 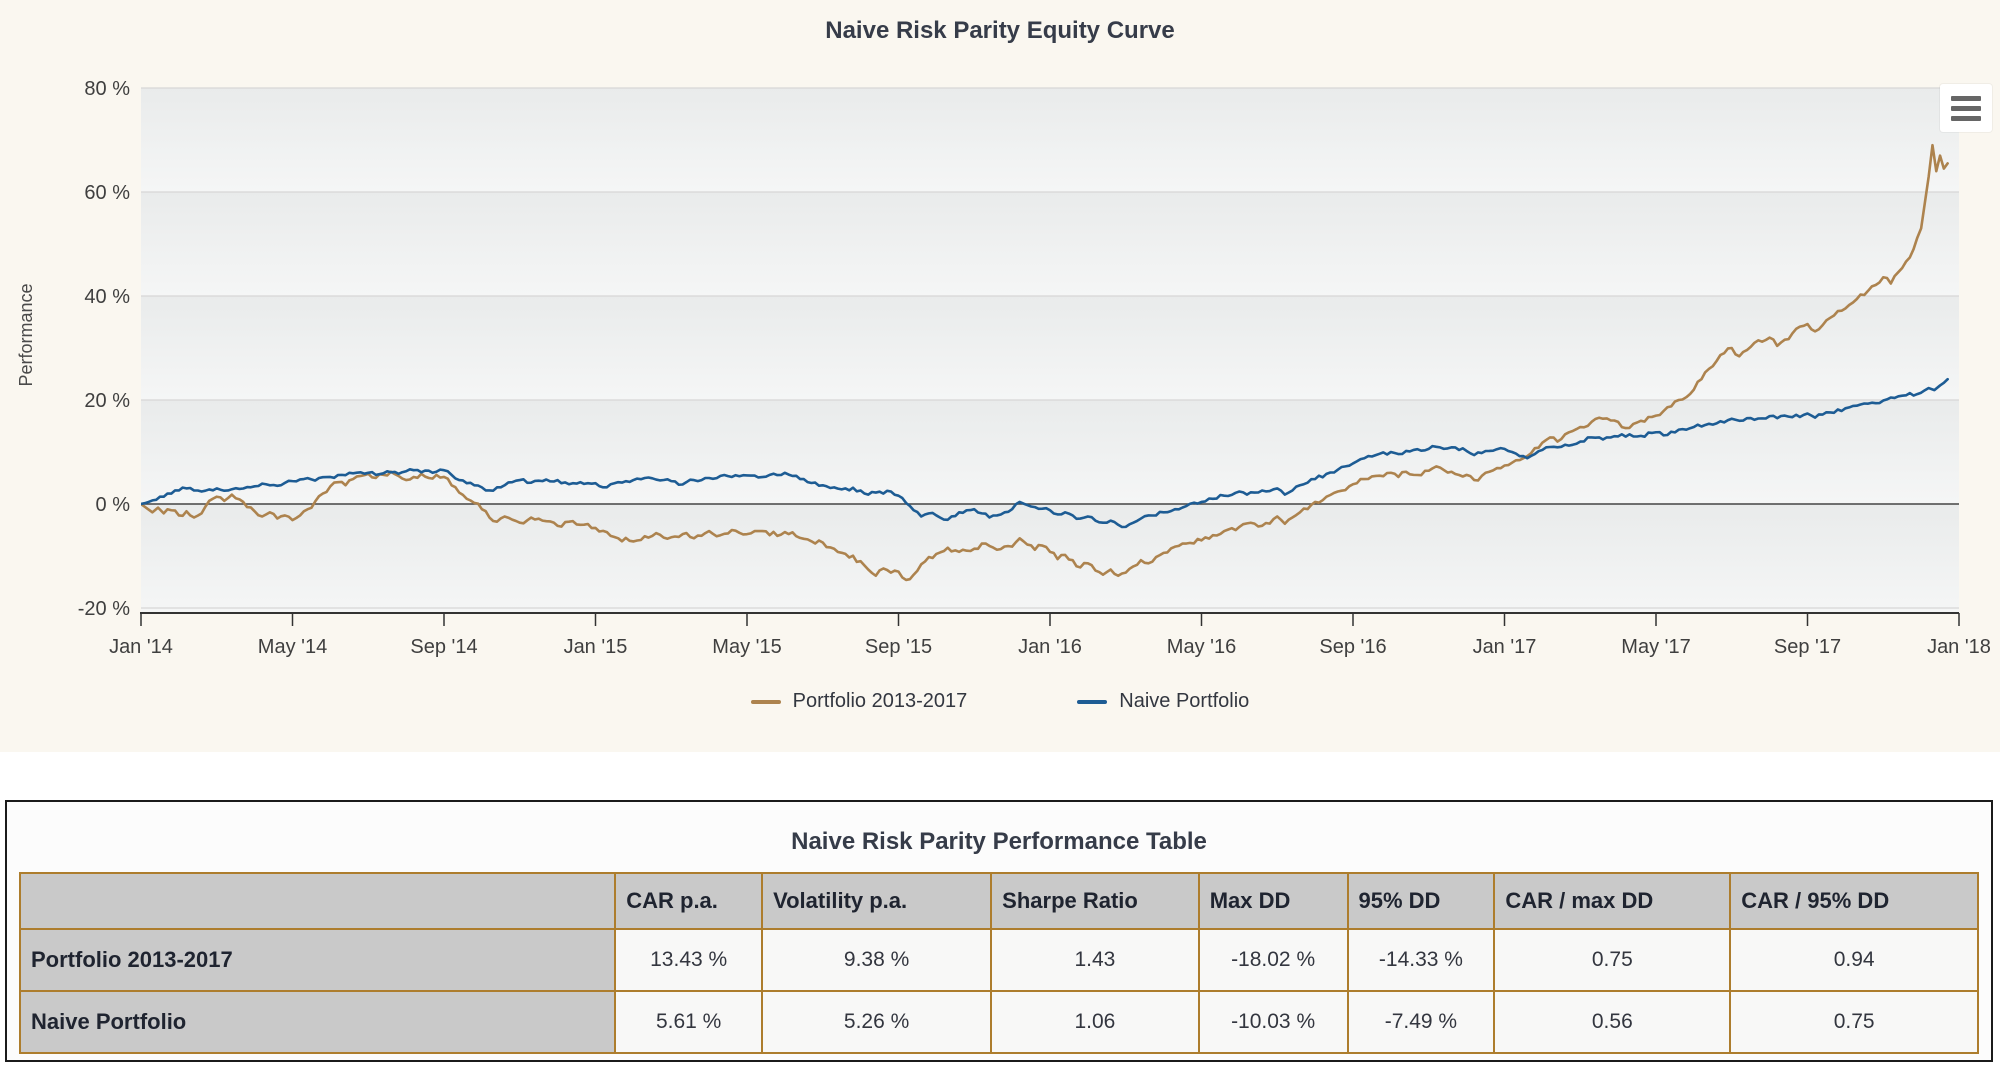 I want to click on x-tick-label: May '15, so click(x=746, y=647).